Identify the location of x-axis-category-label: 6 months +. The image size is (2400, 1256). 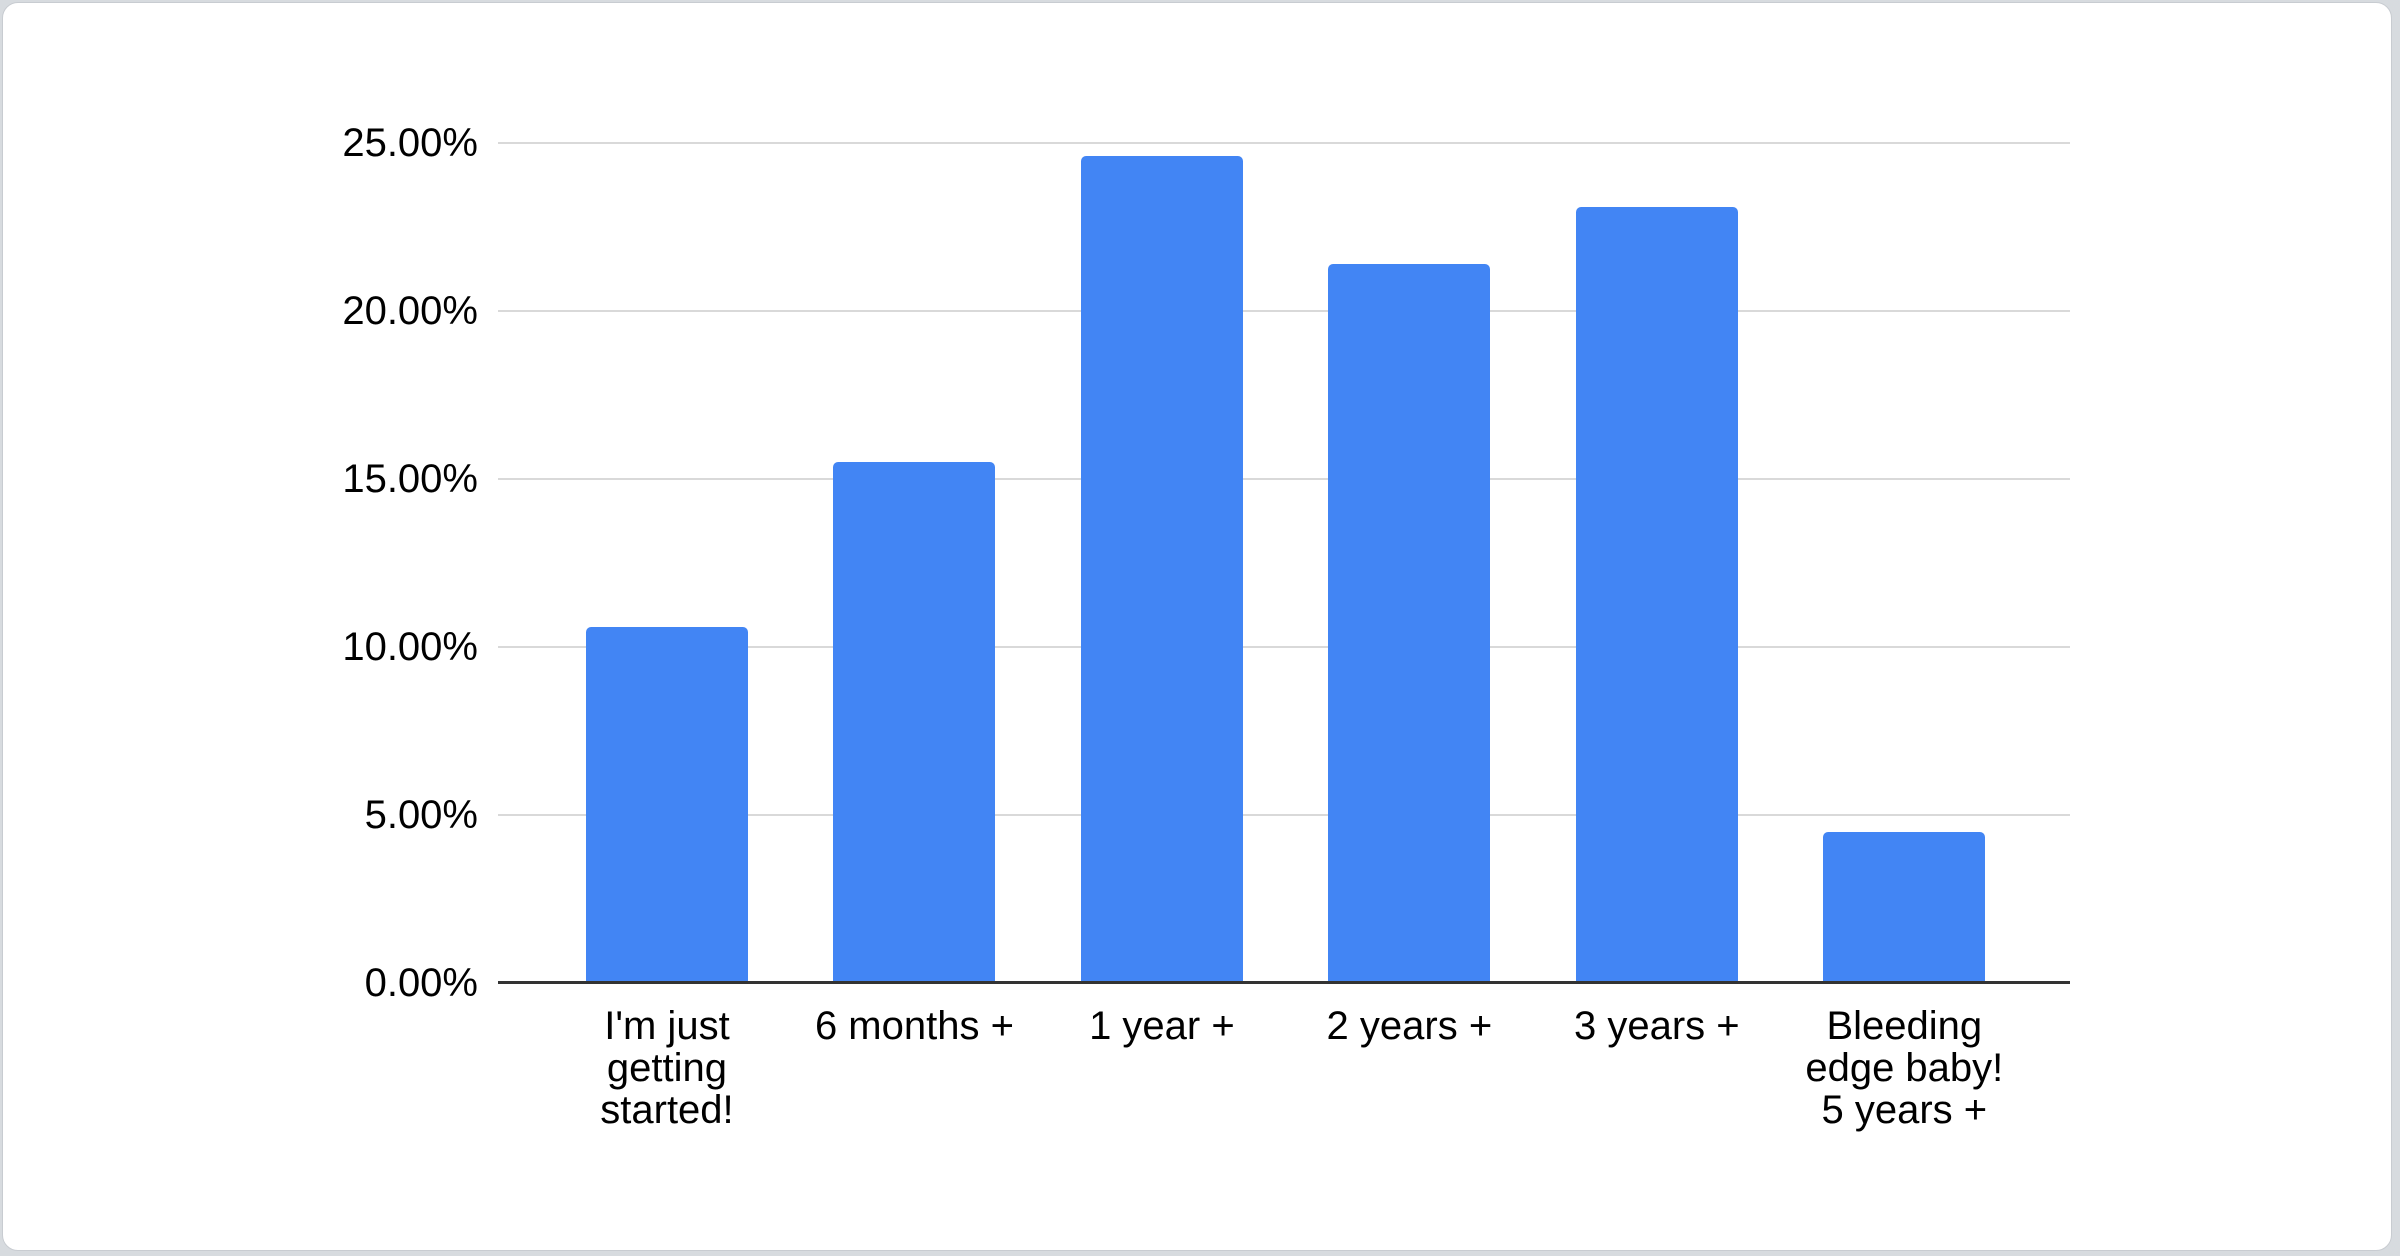
(914, 1026).